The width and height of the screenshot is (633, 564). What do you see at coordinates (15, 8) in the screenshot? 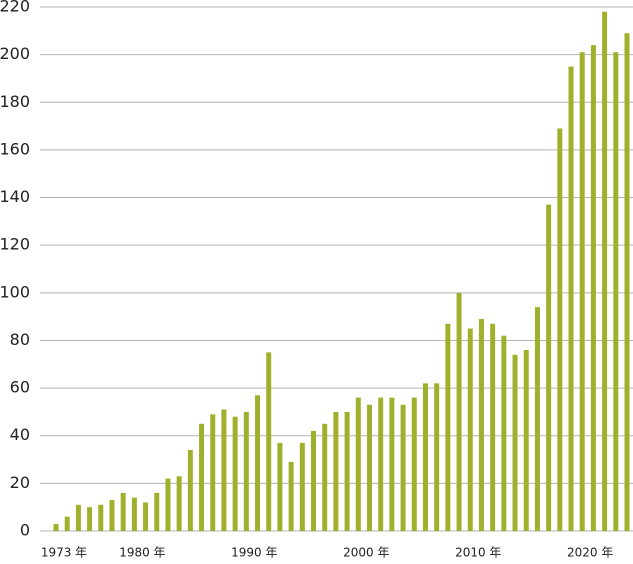
I see `y-tick-label: 220` at bounding box center [15, 8].